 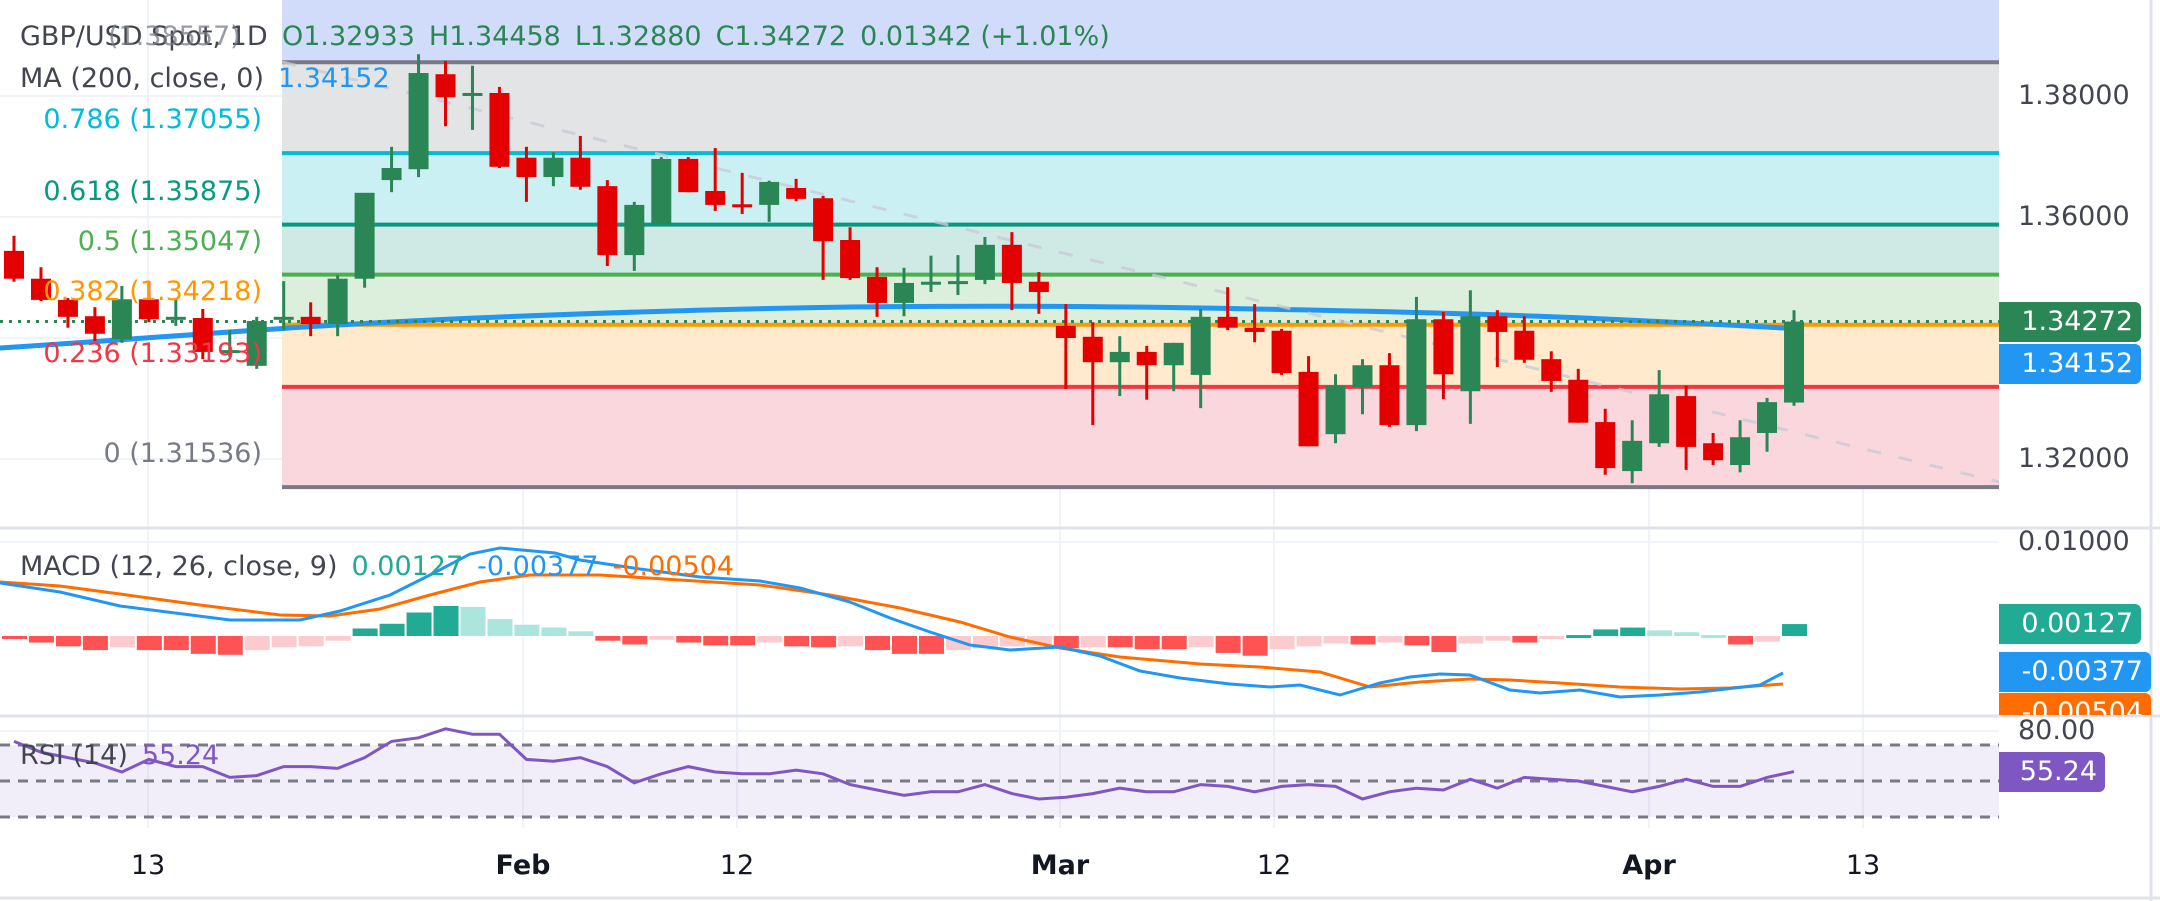 What do you see at coordinates (2052, 772) in the screenshot?
I see `rsi-value-tag: 55.24` at bounding box center [2052, 772].